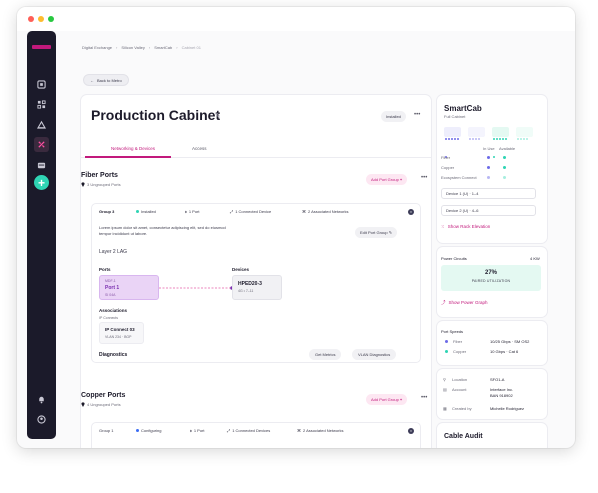 The width and height of the screenshot is (598, 493). What do you see at coordinates (41, 104) in the screenshot?
I see `grid-icon` at bounding box center [41, 104].